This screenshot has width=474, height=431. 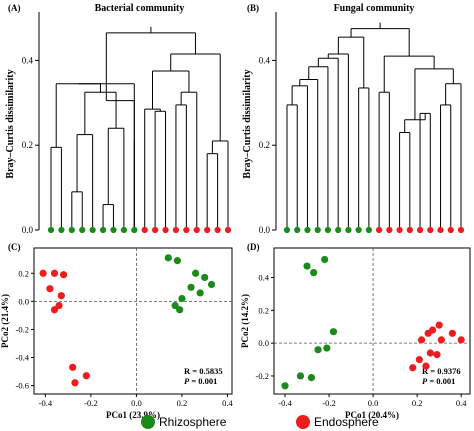 What do you see at coordinates (372, 321) in the screenshot?
I see `plot-frame` at bounding box center [372, 321].